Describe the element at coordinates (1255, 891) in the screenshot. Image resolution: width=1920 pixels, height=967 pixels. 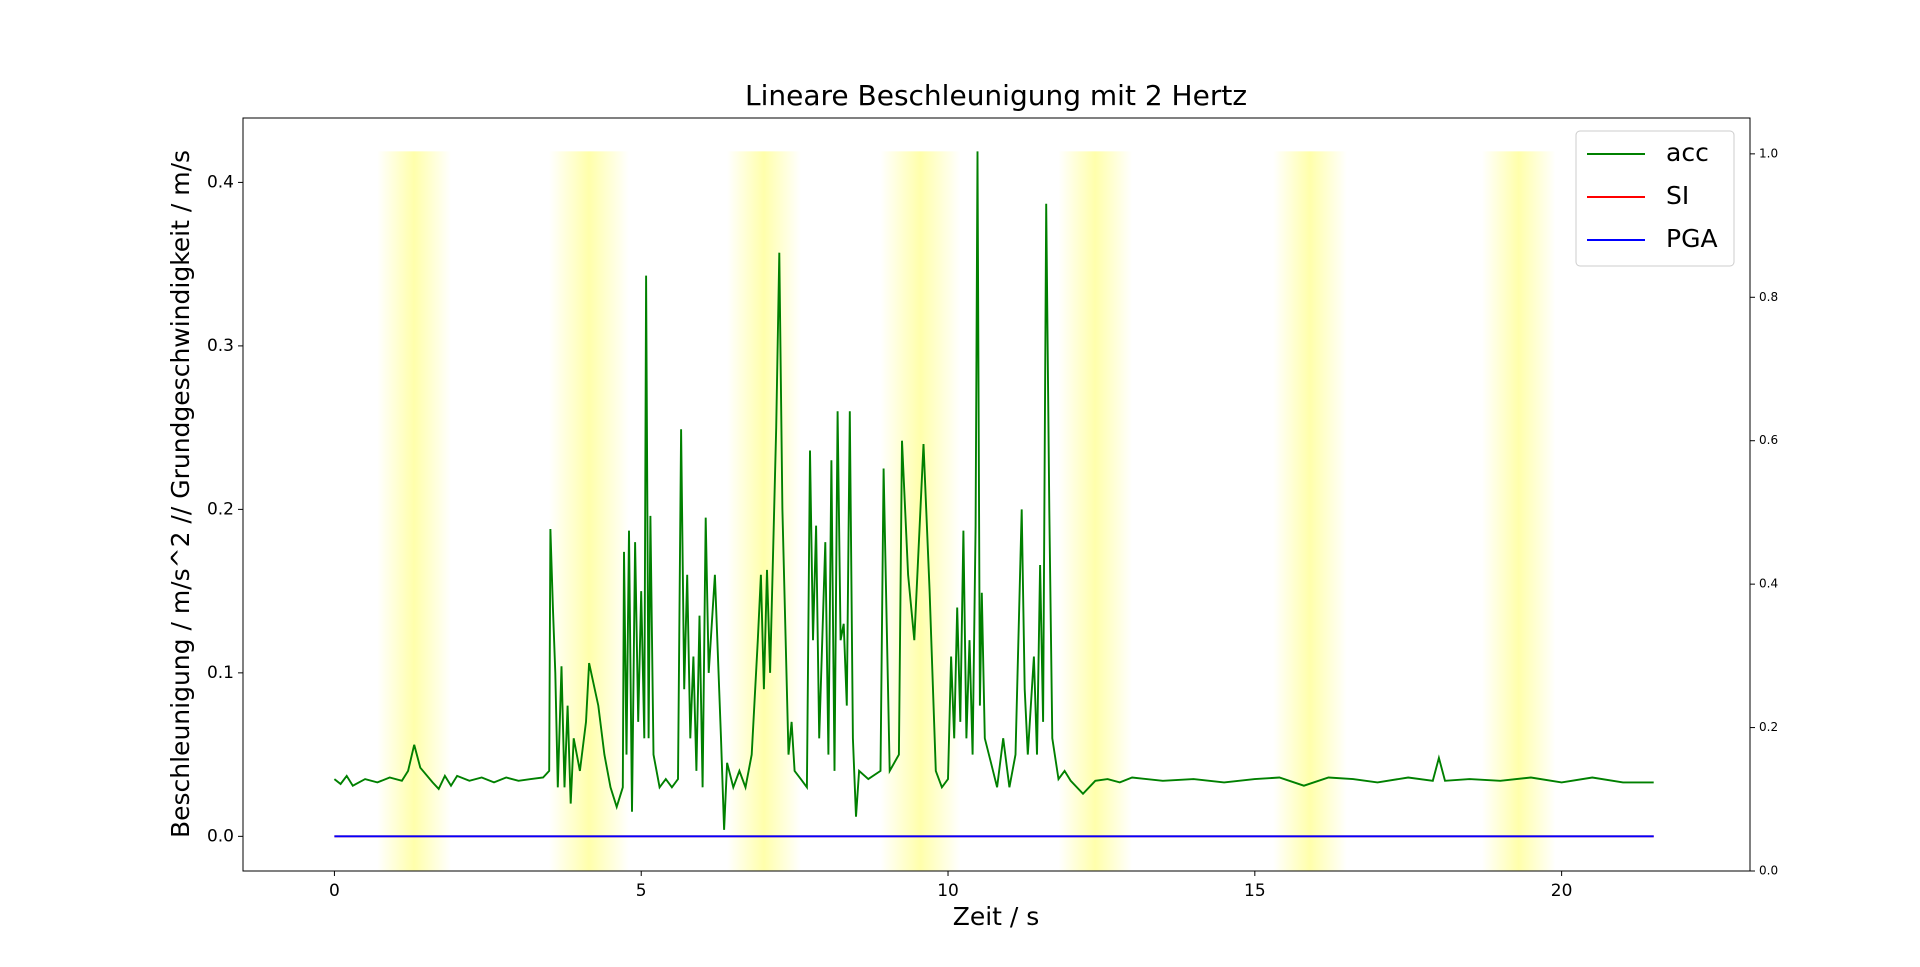
I see `x-tick-label: 15` at that location.